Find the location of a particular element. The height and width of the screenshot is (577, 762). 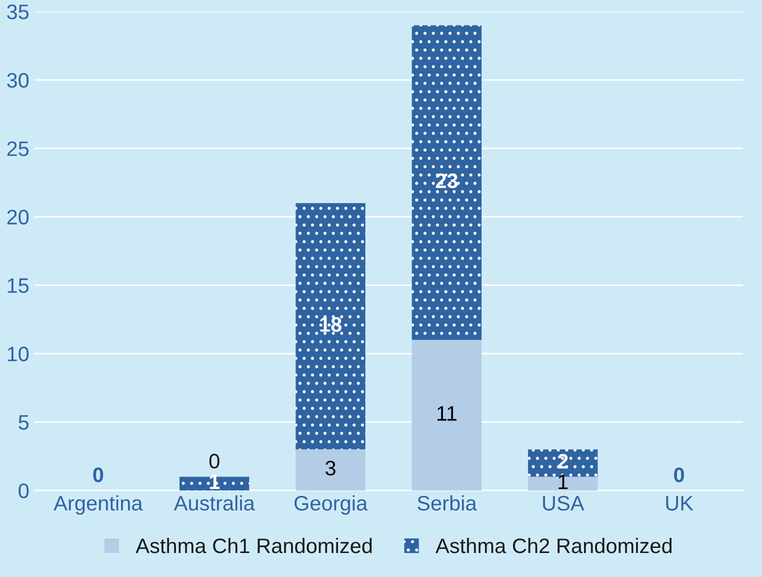

data-label: 18 is located at coordinates (331, 324).